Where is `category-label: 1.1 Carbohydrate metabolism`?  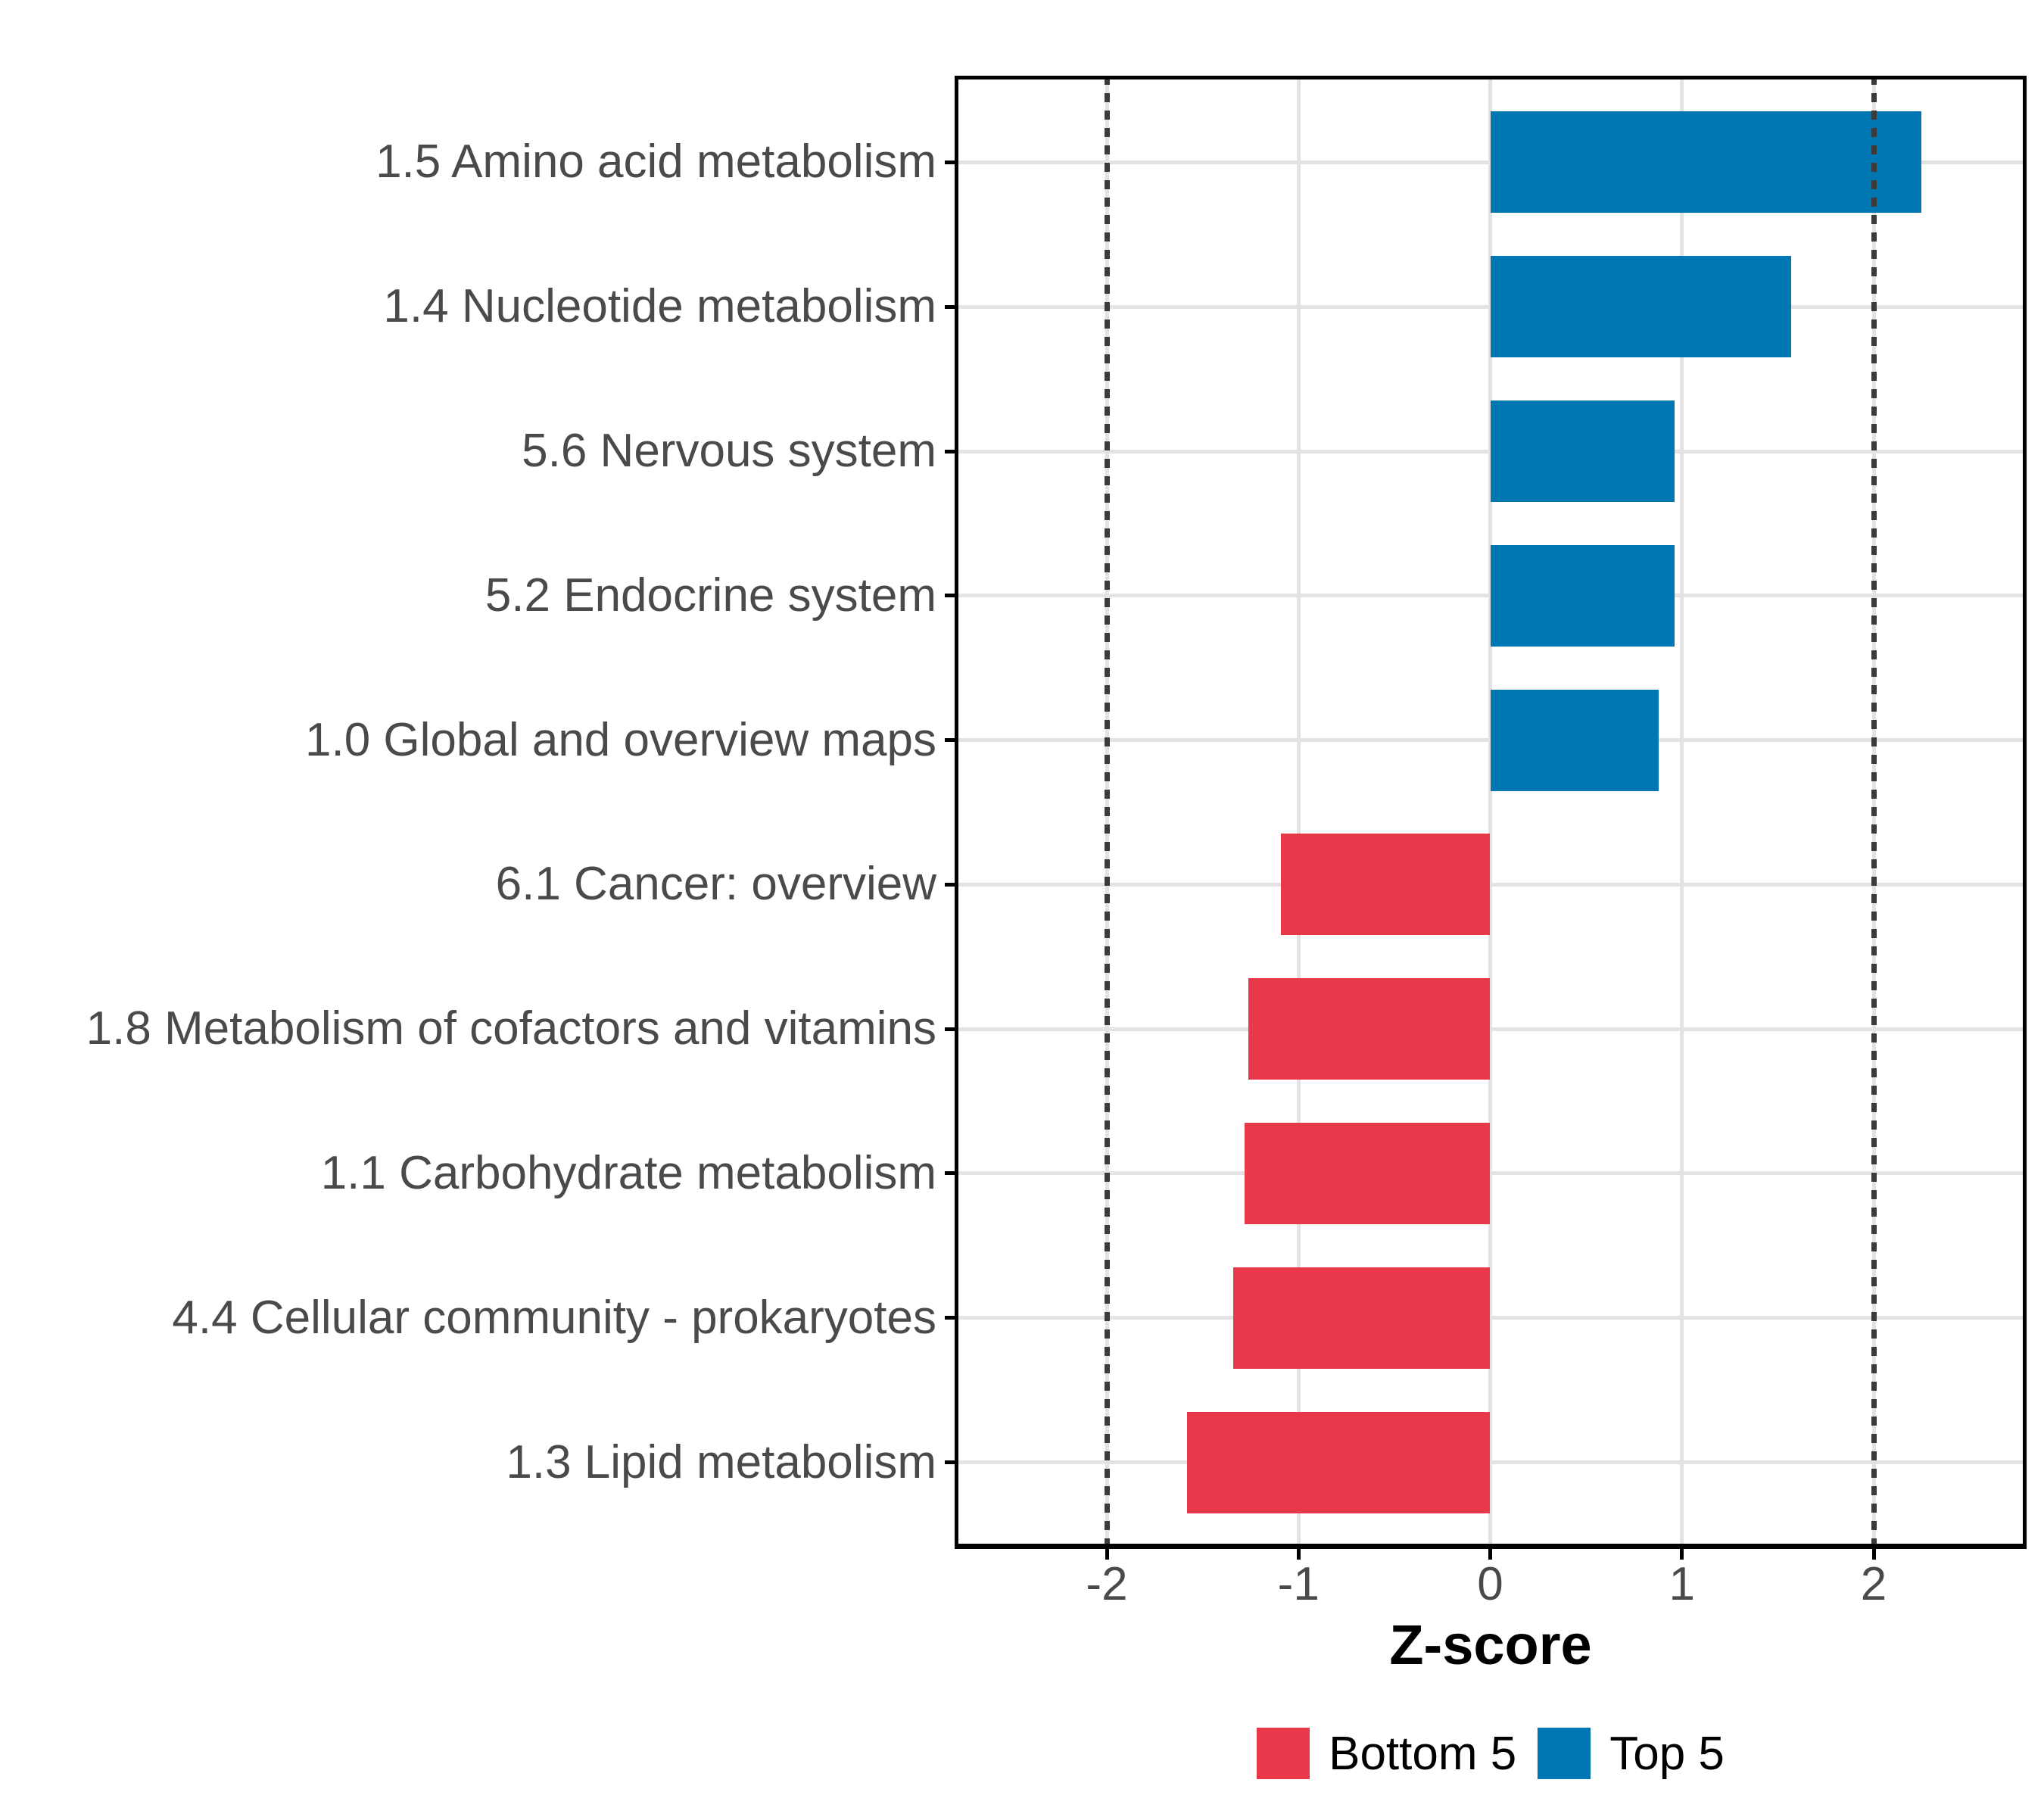 category-label: 1.1 Carbohydrate metabolism is located at coordinates (628, 1172).